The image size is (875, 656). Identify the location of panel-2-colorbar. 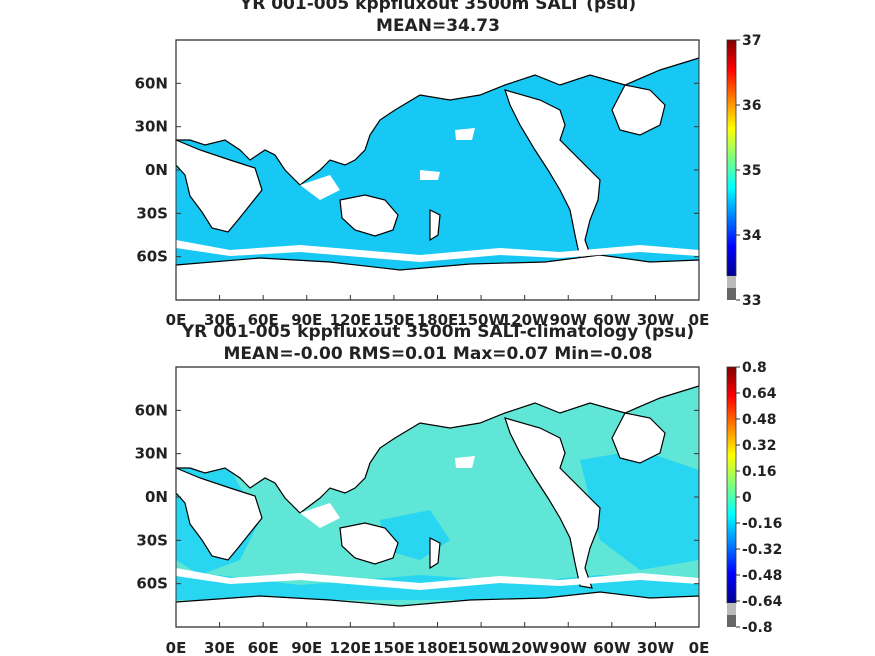
(731, 485).